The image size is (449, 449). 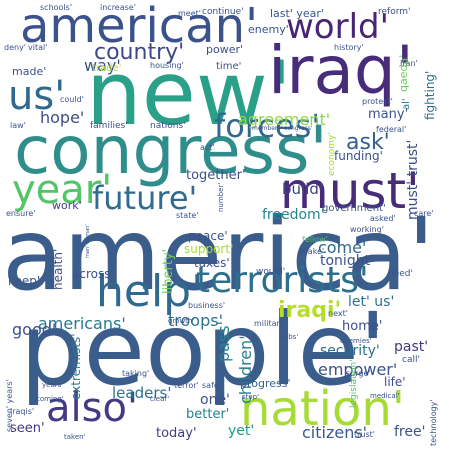 I want to click on word-taken: taken', so click(x=75, y=437).